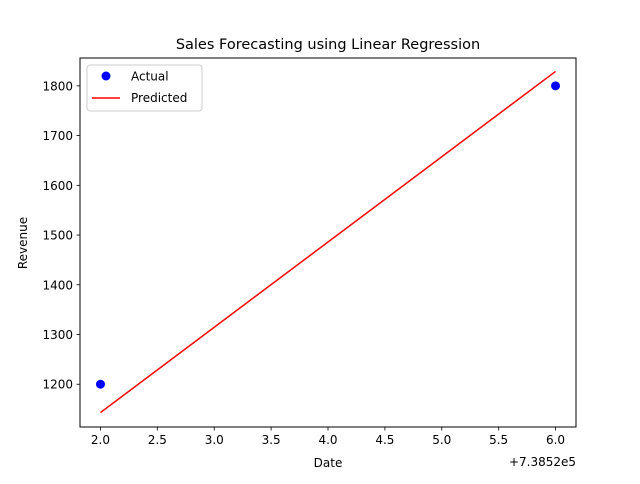 The image size is (640, 484). I want to click on x-tick-label: 2.5, so click(157, 440).